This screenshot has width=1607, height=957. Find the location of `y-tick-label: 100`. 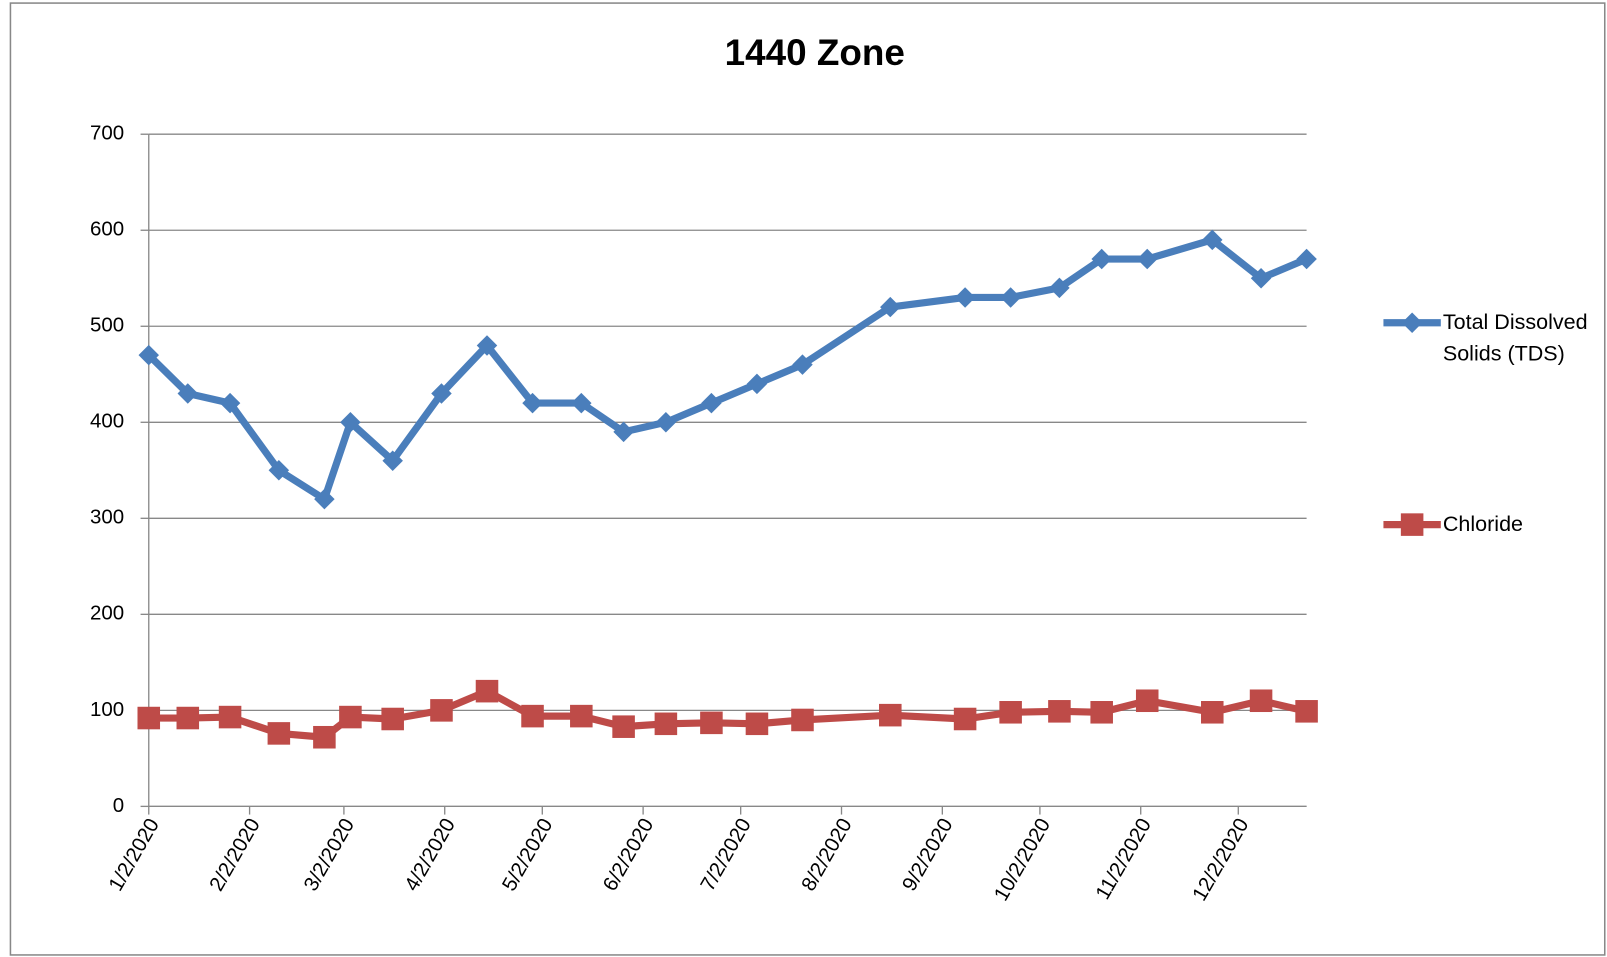

y-tick-label: 100 is located at coordinates (107, 709).